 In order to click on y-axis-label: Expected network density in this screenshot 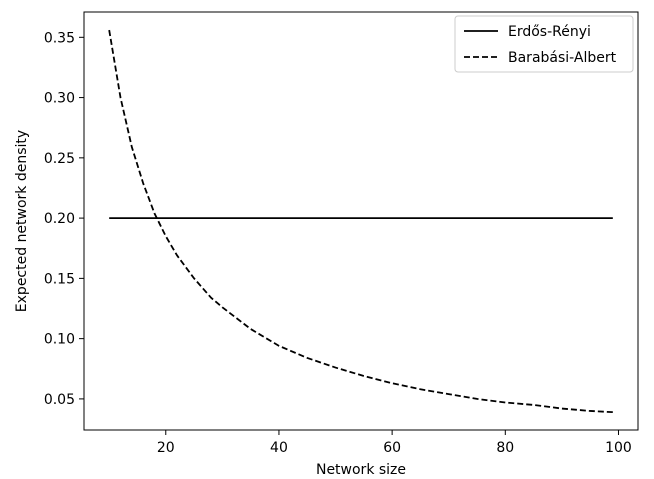, I will do `click(22, 221)`.